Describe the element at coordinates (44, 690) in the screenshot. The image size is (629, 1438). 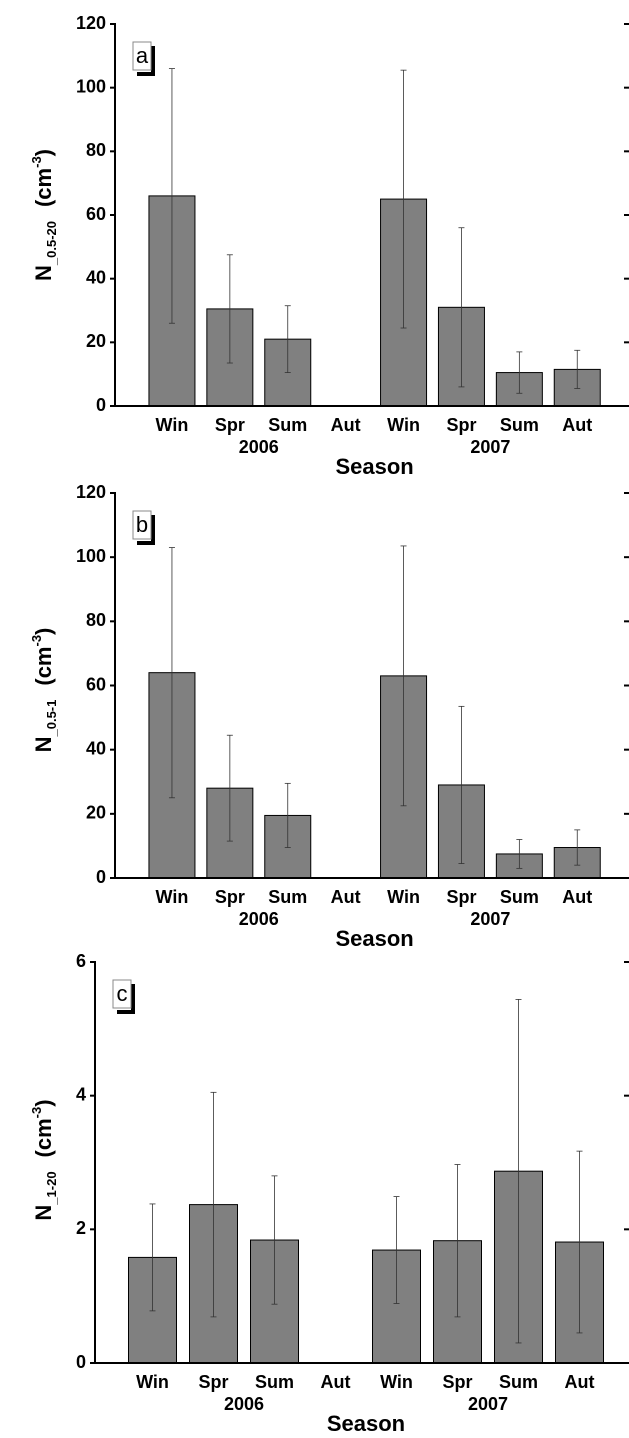
I see `y-axis-title: N_0.5-1 (cm-3)` at that location.